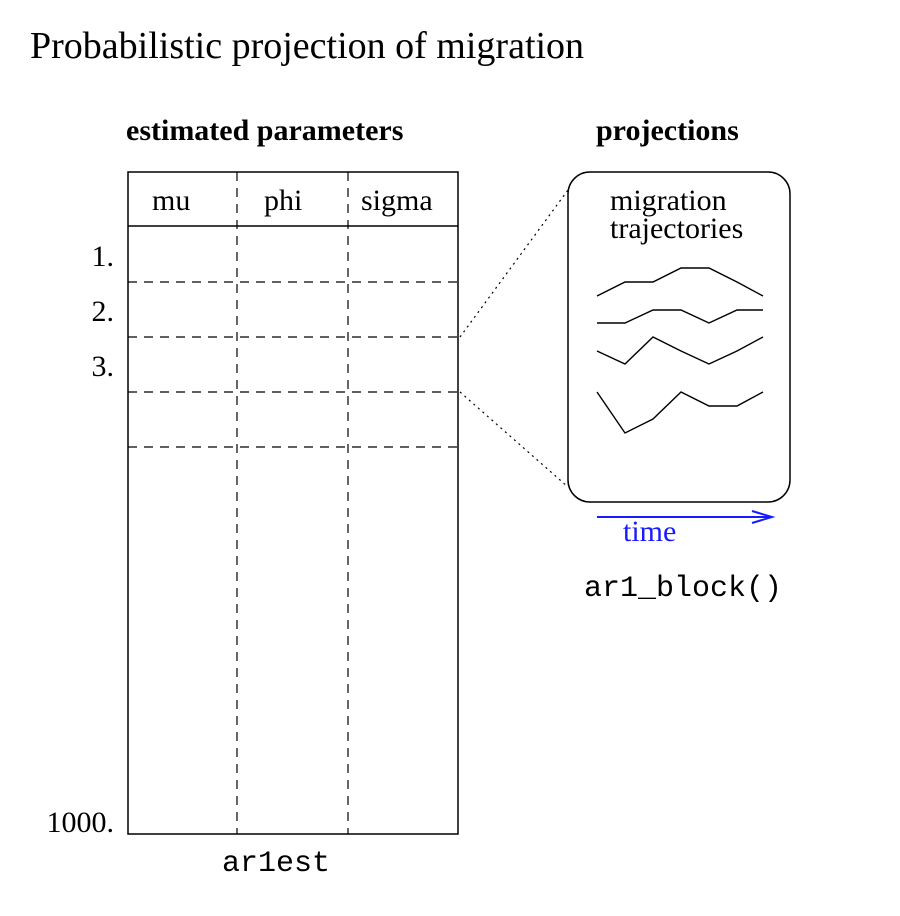 The image size is (900, 916). I want to click on table-caption: ar1est, so click(276, 864).